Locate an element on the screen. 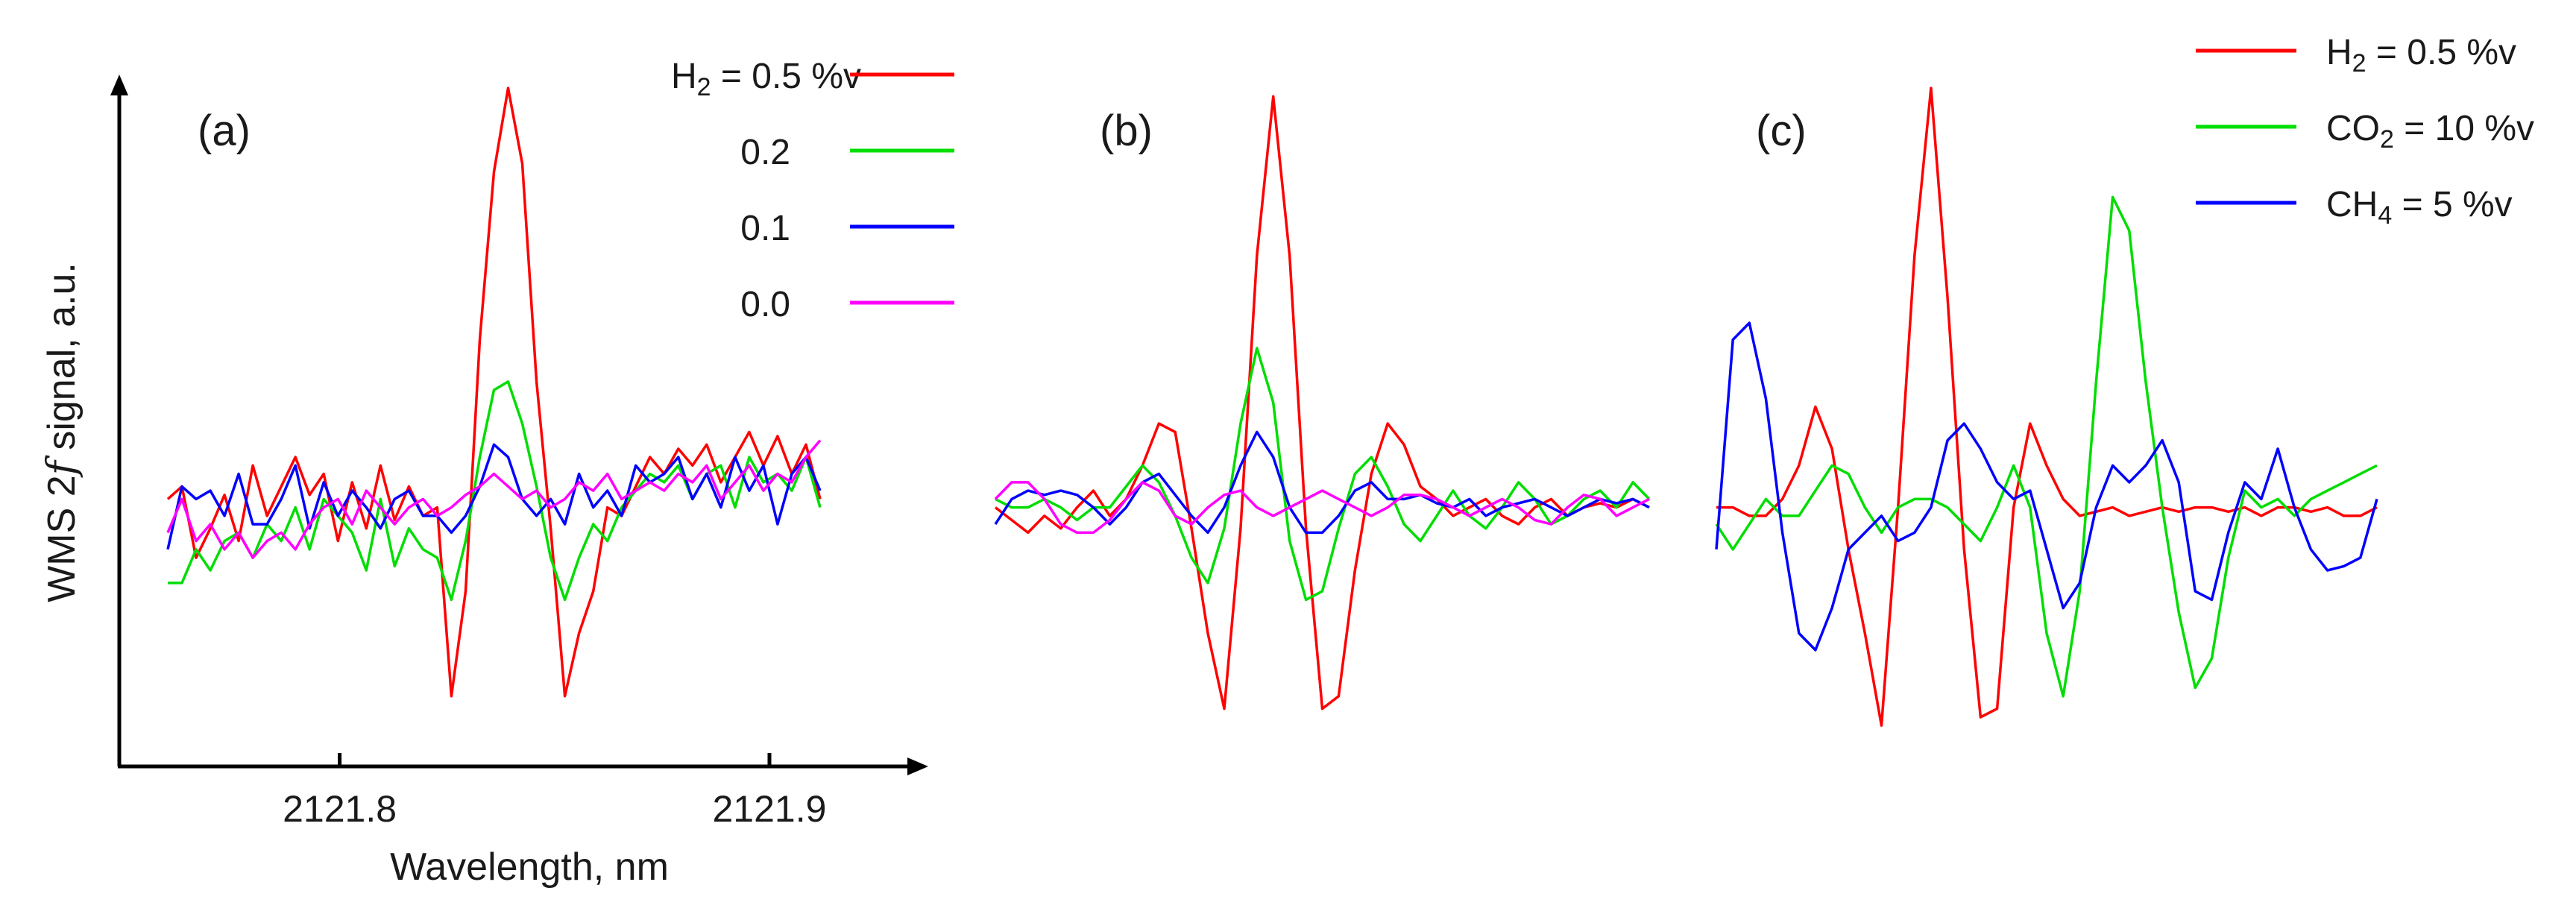  x-tick-label: 2121.9 is located at coordinates (770, 809).